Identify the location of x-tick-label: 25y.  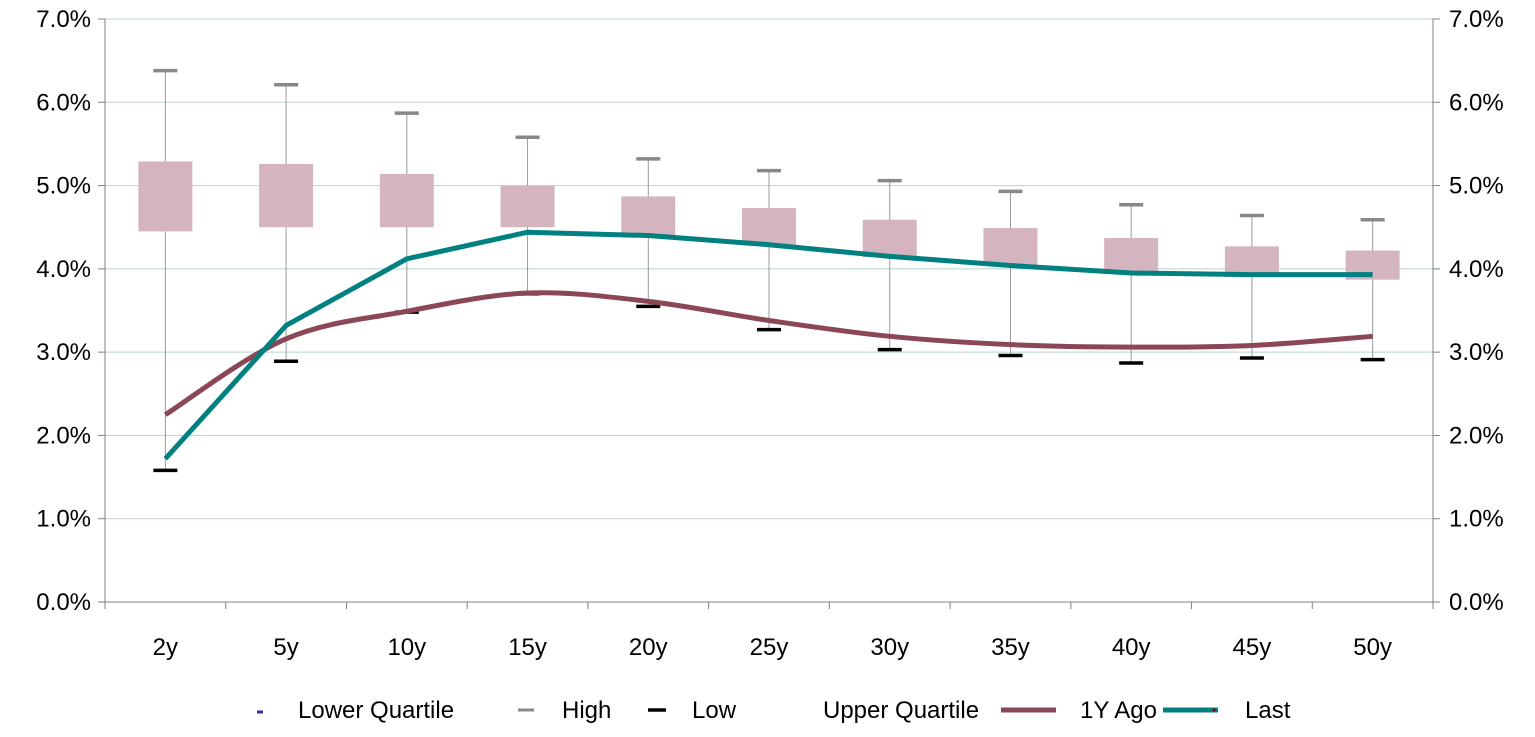
(769, 647).